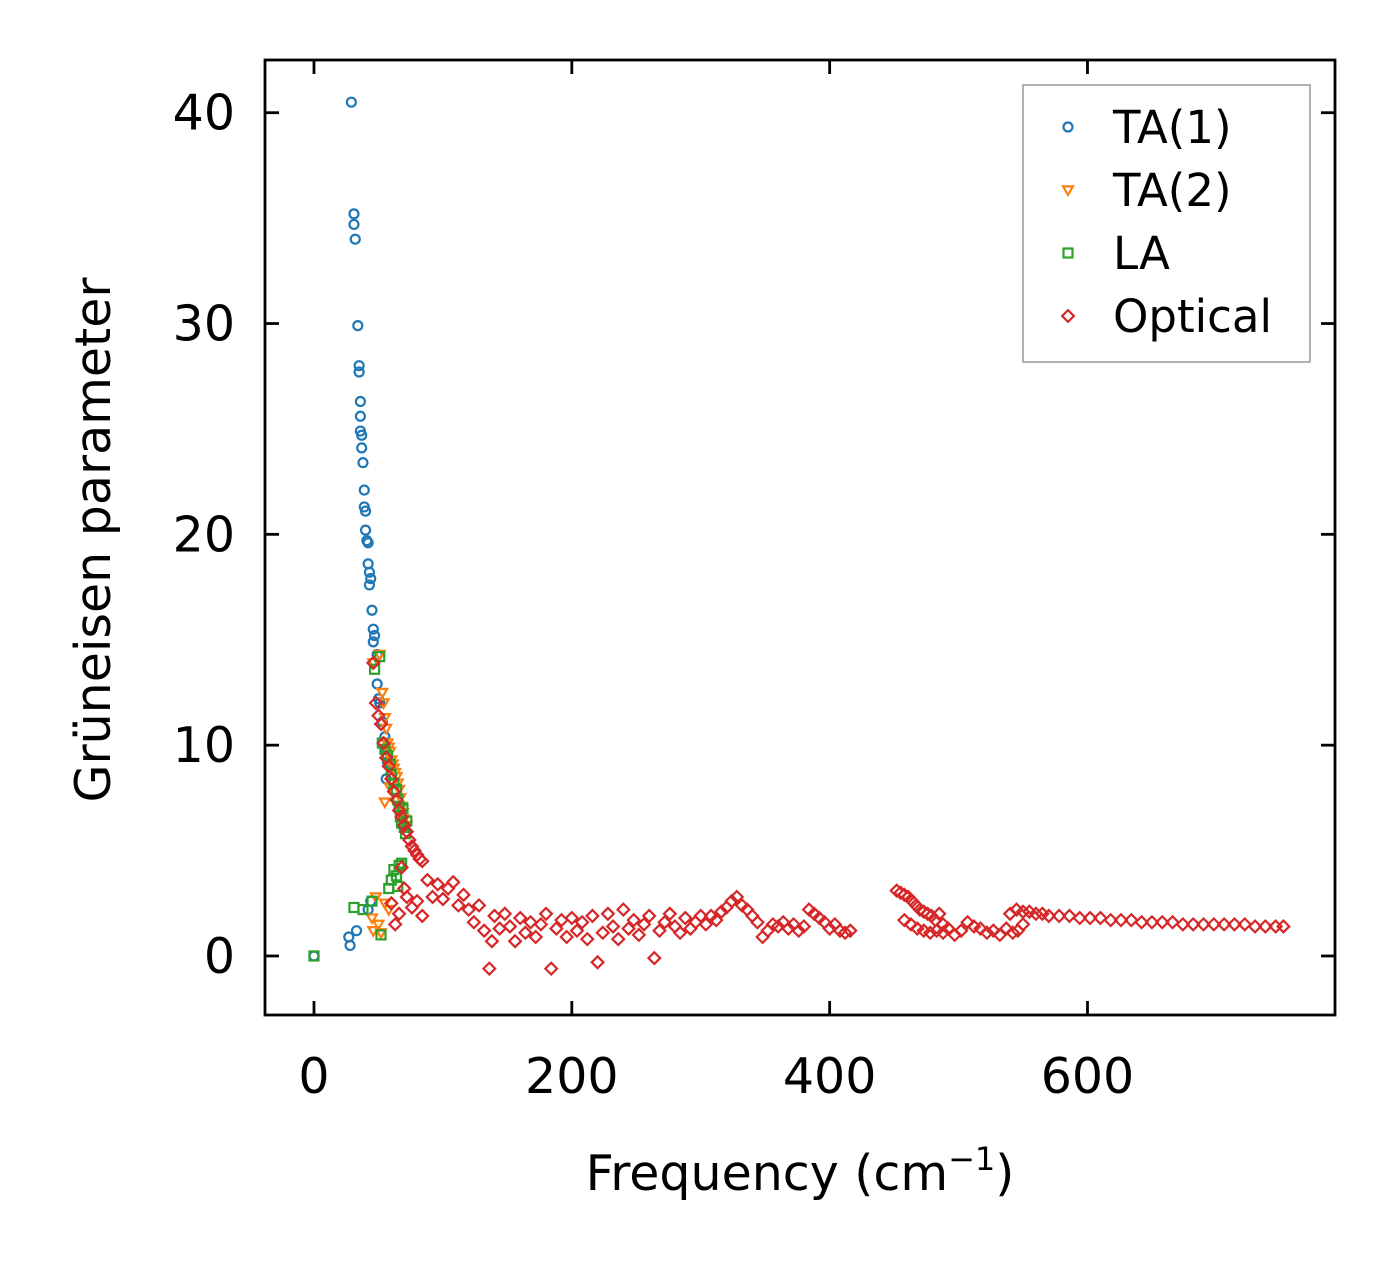 Image resolution: width=1394 pixels, height=1264 pixels. What do you see at coordinates (204, 534) in the screenshot?
I see `y-tick-label: 20` at bounding box center [204, 534].